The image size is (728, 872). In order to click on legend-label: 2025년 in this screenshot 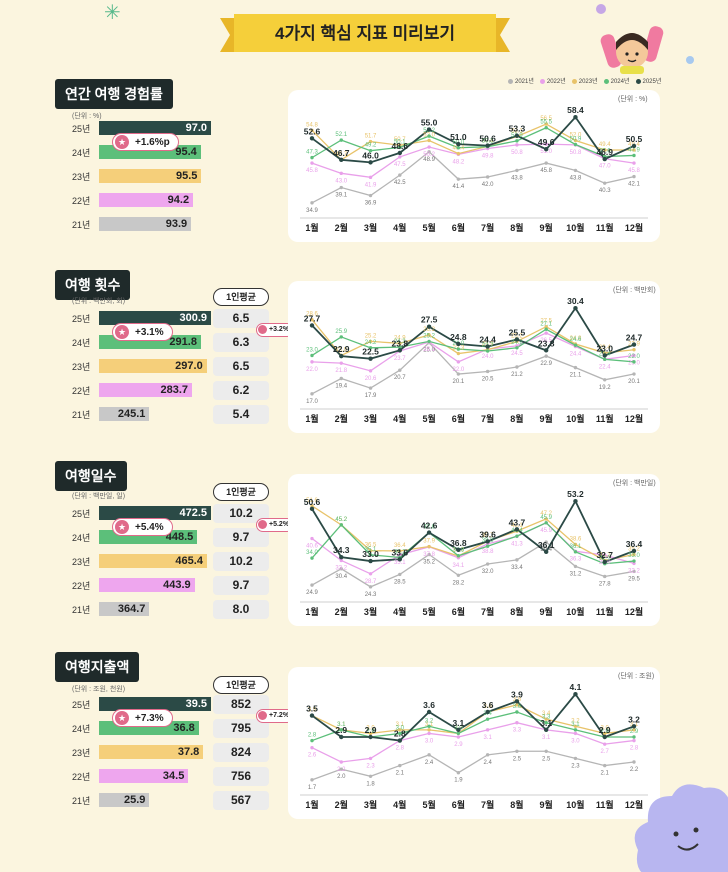, I will do `click(652, 82)`.